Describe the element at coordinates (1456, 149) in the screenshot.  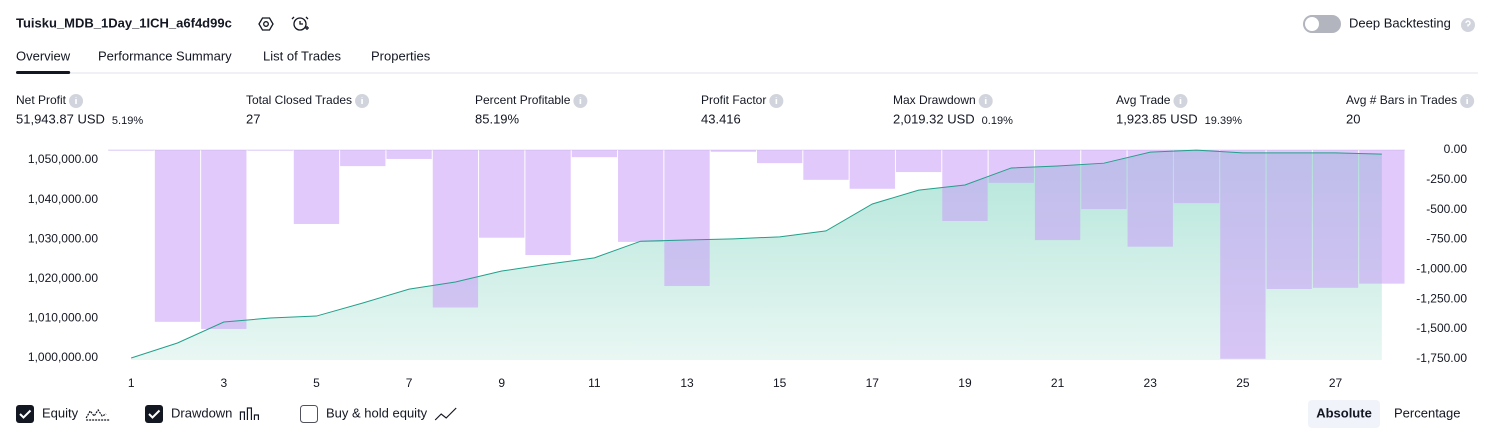
I see `y2-tick-label: 0.00` at that location.